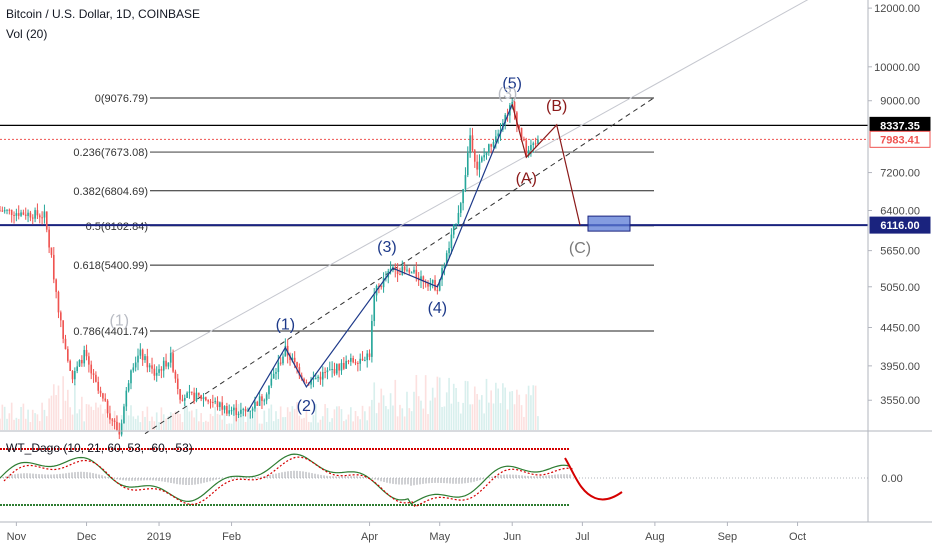 This screenshot has width=932, height=550. I want to click on corrective-wave-label: (B), so click(556, 106).